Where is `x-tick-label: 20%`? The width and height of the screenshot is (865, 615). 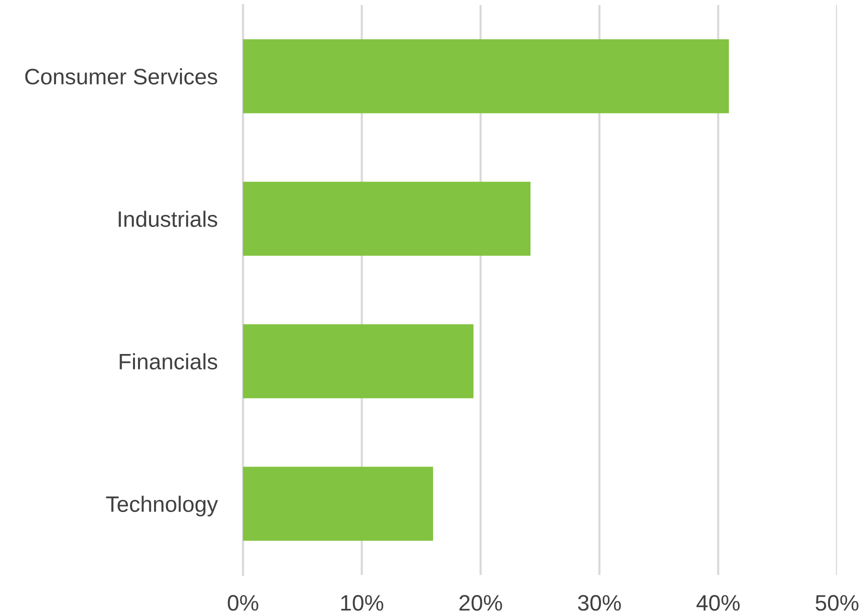 x-tick-label: 20% is located at coordinates (480, 603).